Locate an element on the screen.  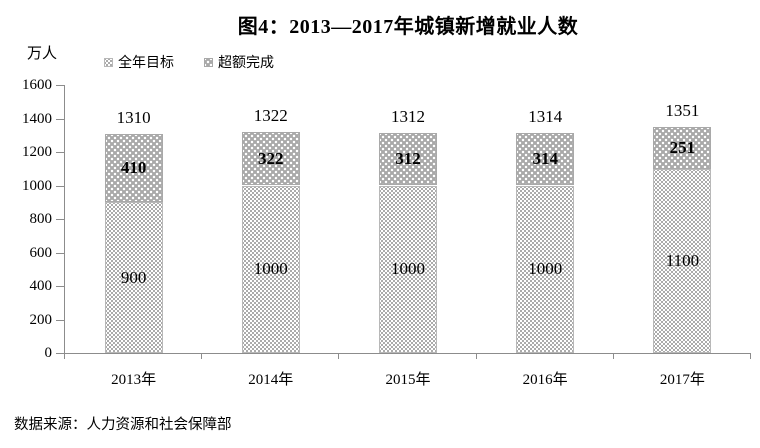
bar-total-label: 1351 is located at coordinates (682, 110).